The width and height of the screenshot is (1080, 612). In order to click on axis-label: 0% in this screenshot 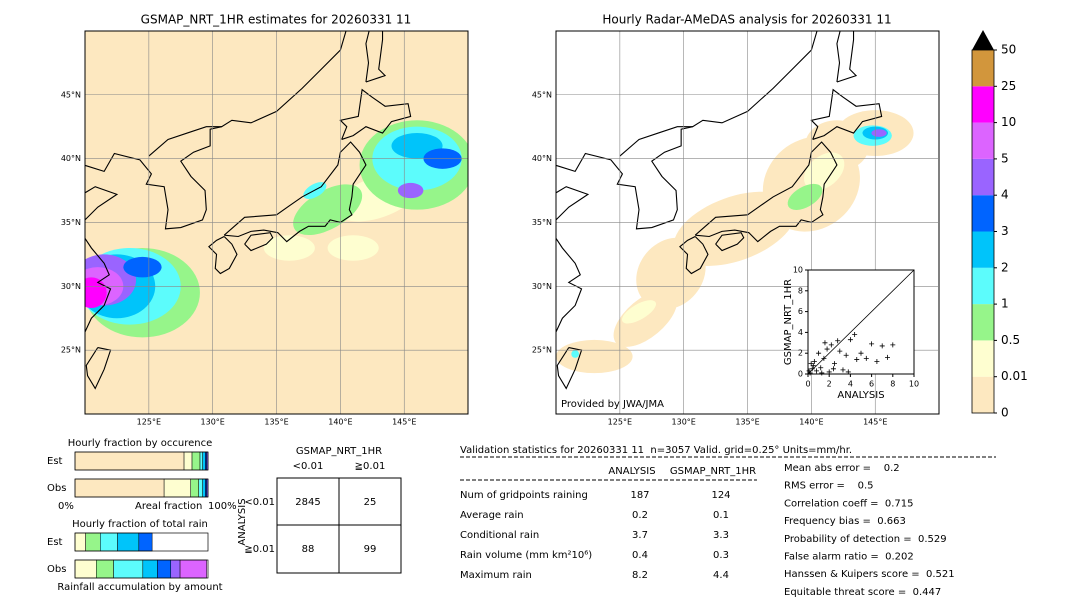, I will do `click(66, 506)`.